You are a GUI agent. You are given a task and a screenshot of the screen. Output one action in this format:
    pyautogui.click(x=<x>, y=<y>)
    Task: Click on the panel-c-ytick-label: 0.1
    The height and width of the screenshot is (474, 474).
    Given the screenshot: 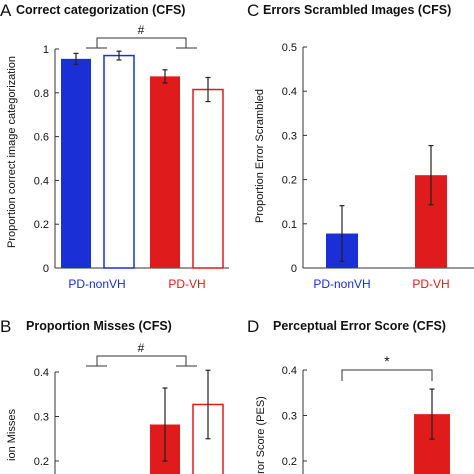 What is the action you would take?
    pyautogui.click(x=289, y=225)
    